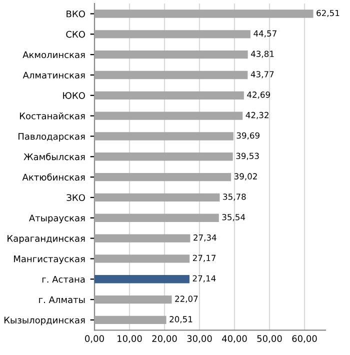 The width and height of the screenshot is (350, 355). Describe the element at coordinates (53, 75) in the screenshot. I see `y-tick-label: Алматинская` at that location.